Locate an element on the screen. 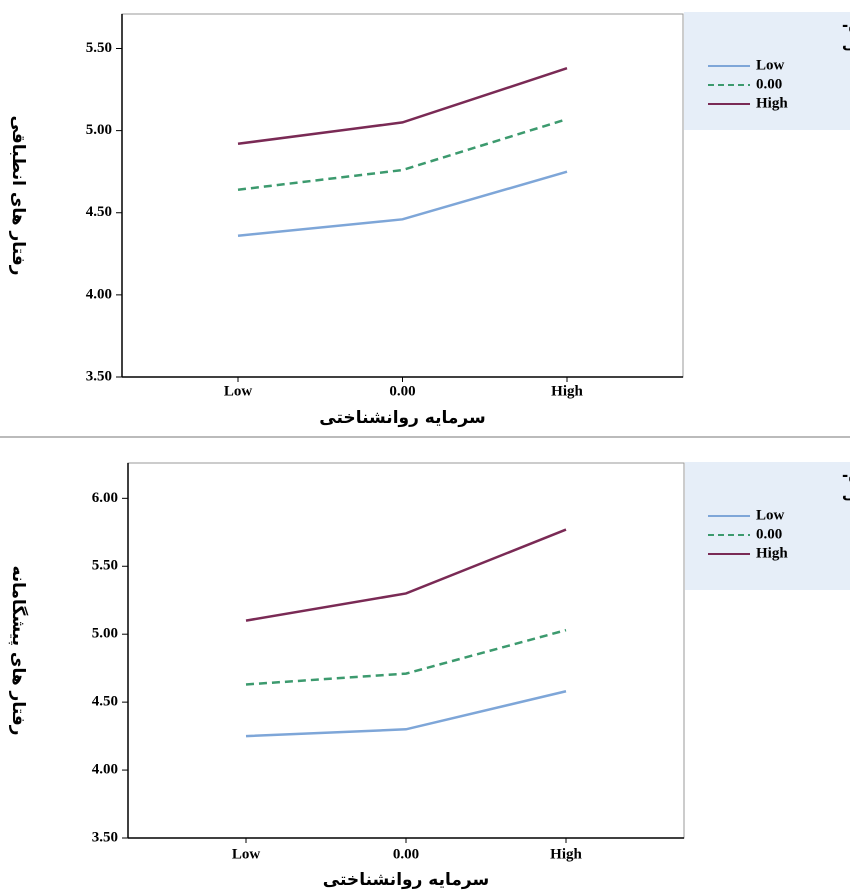 This screenshot has height=894, width=850. y-axis-label: رفتار های انطباقی is located at coordinates (18, 195).